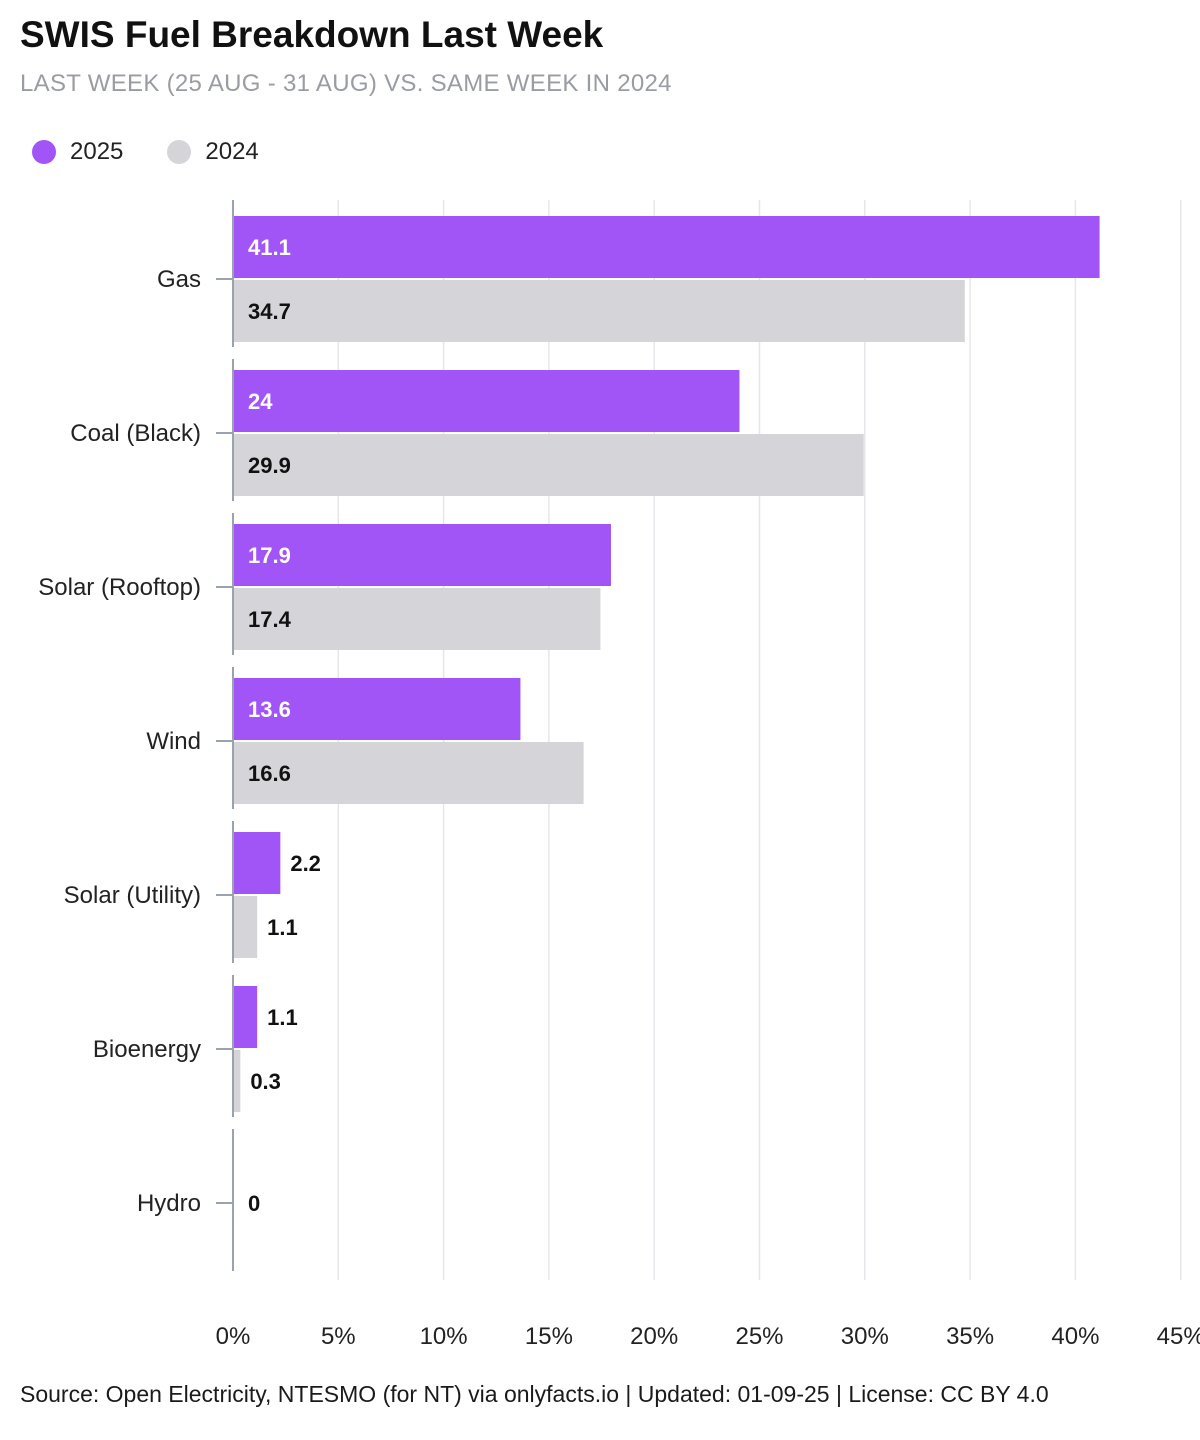 This screenshot has width=1200, height=1440. I want to click on value-label-2025: 2.2, so click(305, 863).